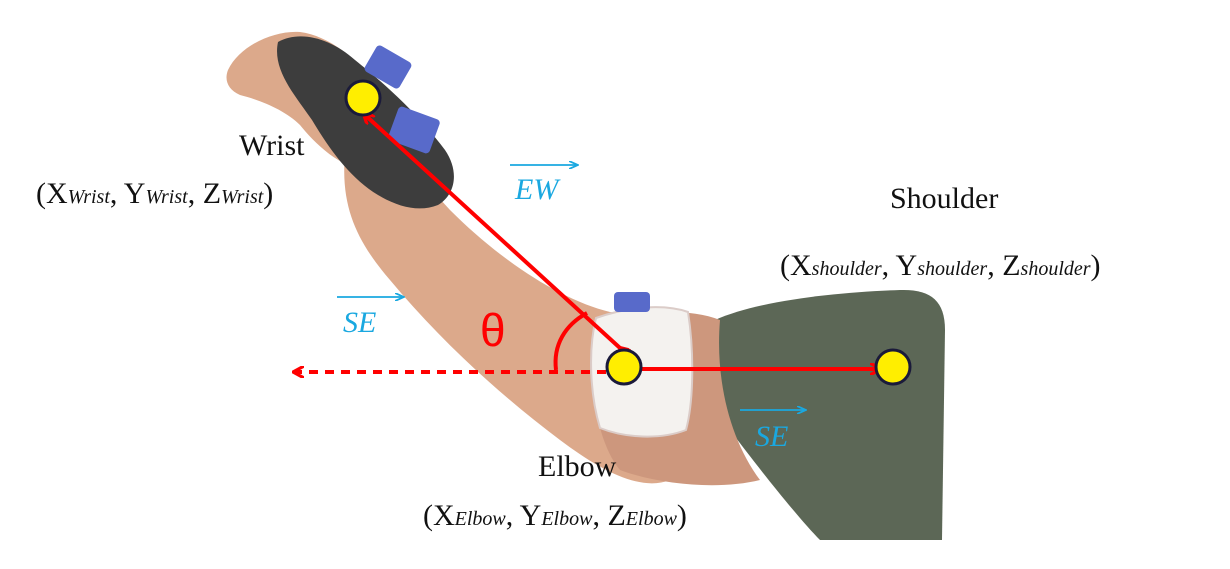 This screenshot has width=1230, height=569. I want to click on elbow-joint, so click(624, 367).